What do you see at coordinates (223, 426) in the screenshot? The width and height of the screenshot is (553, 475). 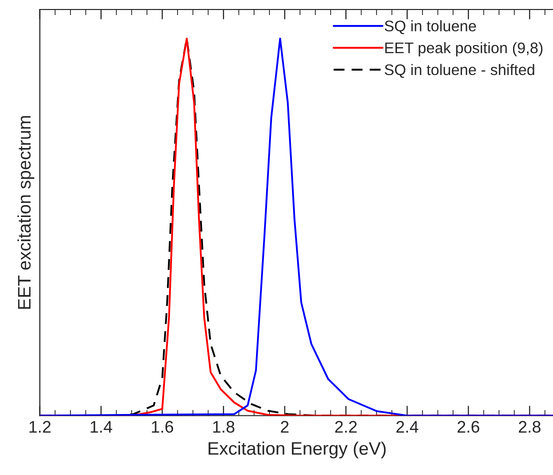 I see `x-tick-label: 1.8` at bounding box center [223, 426].